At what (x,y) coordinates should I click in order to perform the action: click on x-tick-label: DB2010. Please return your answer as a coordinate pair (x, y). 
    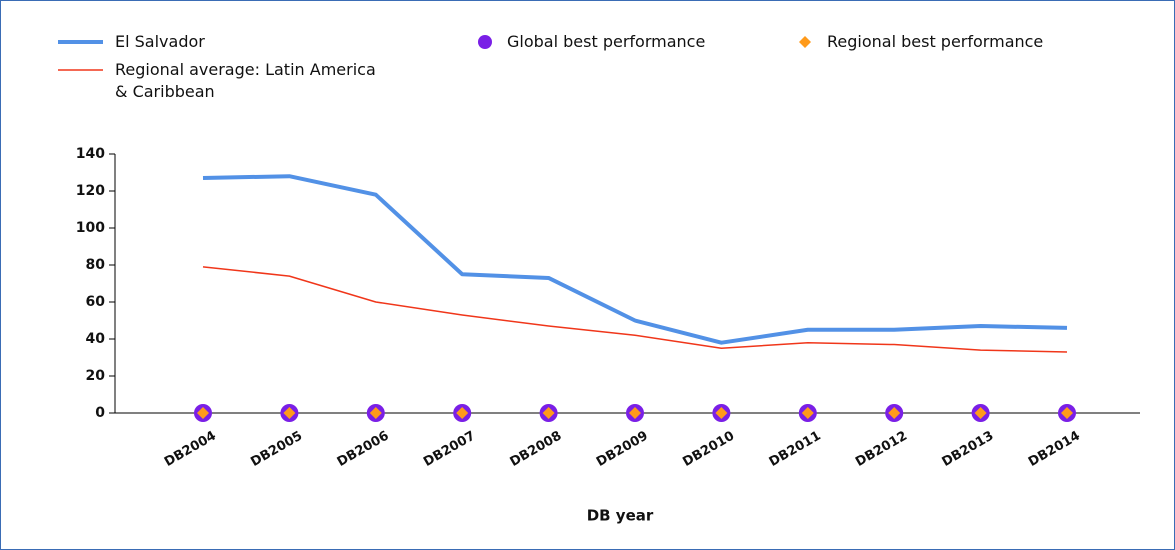
    Looking at the image, I should click on (708, 449).